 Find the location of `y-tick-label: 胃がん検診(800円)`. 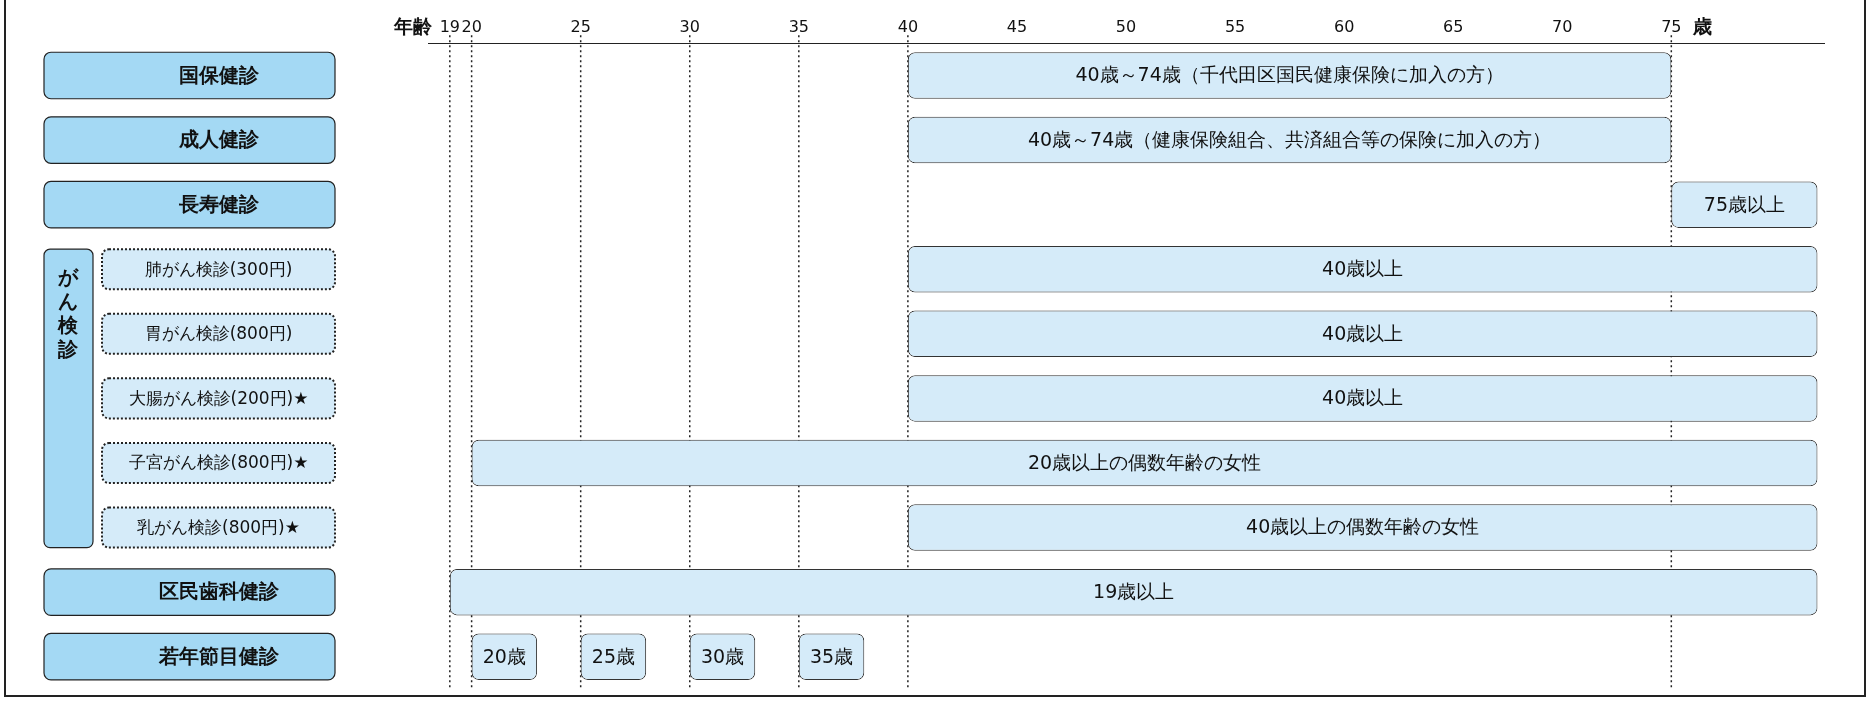

y-tick-label: 胃がん検診(800円) is located at coordinates (218, 333).